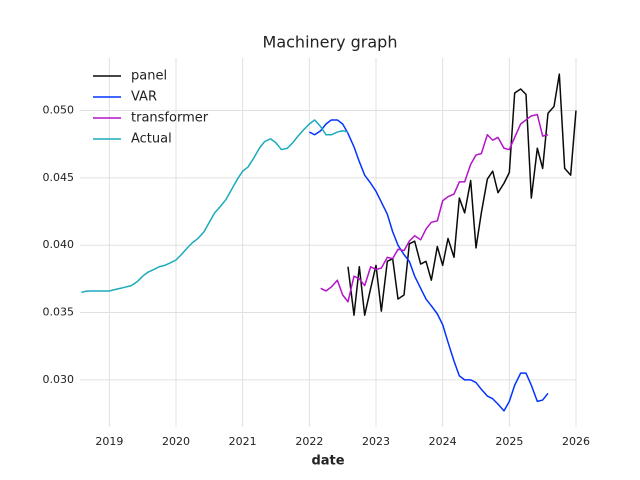 The width and height of the screenshot is (640, 480). What do you see at coordinates (327, 461) in the screenshot?
I see `x-axis-label: date` at bounding box center [327, 461].